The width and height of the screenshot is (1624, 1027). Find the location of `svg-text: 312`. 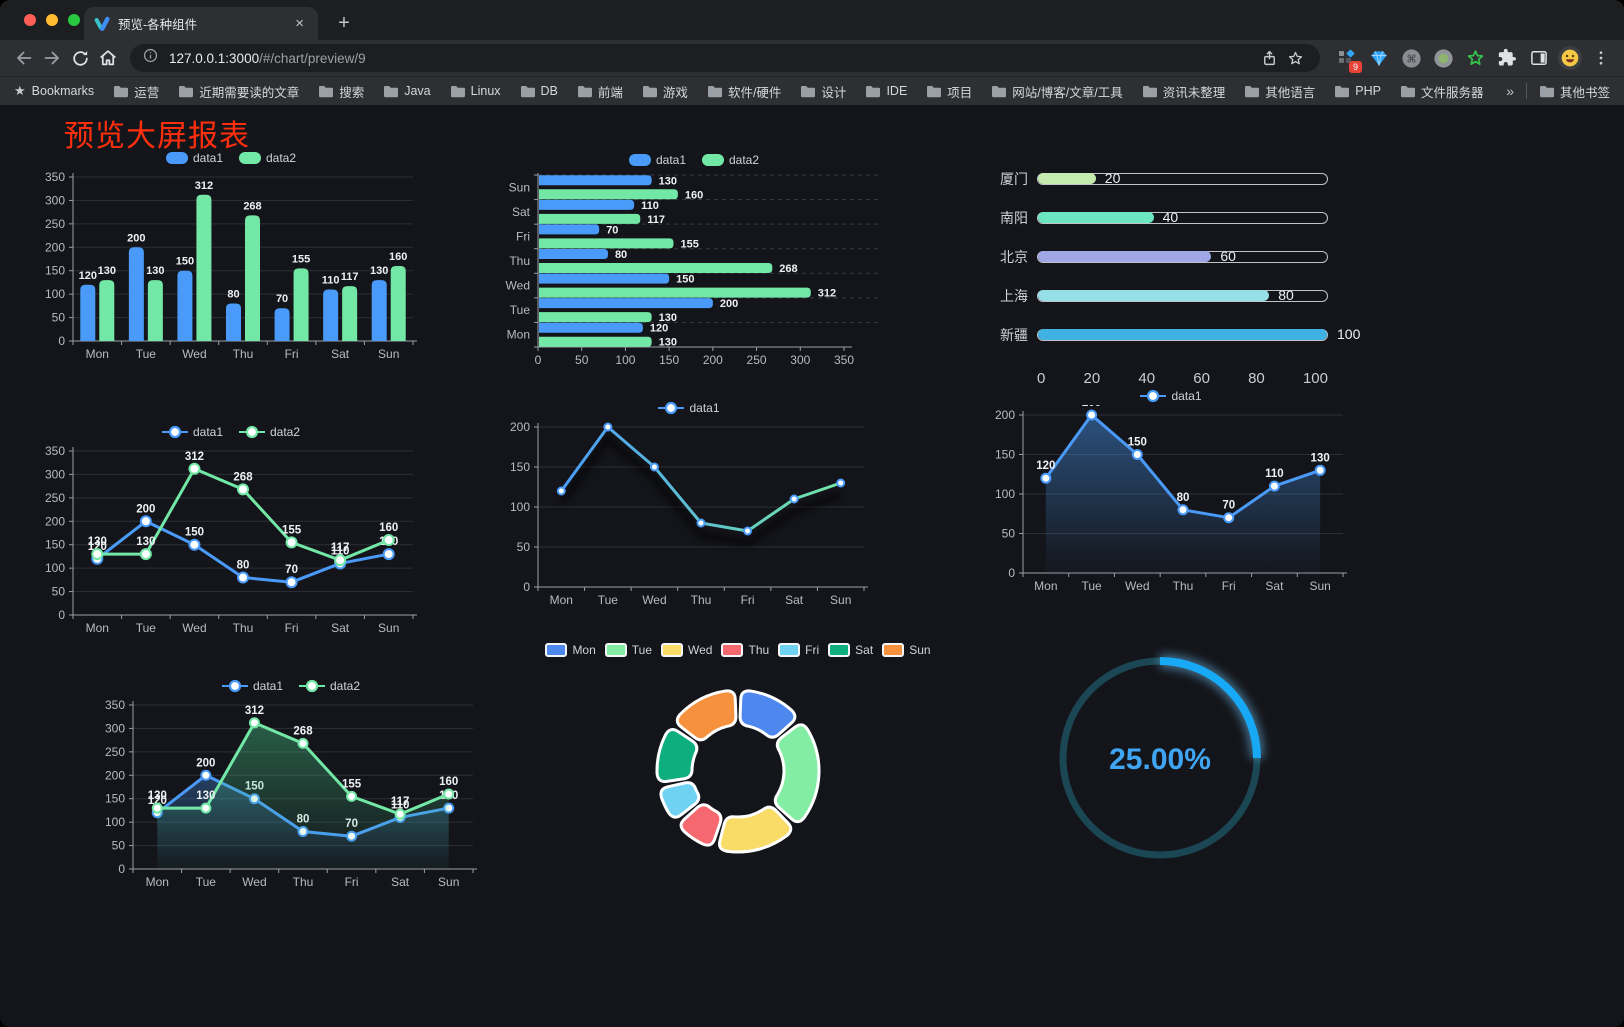

svg-text: 312 is located at coordinates (194, 457).